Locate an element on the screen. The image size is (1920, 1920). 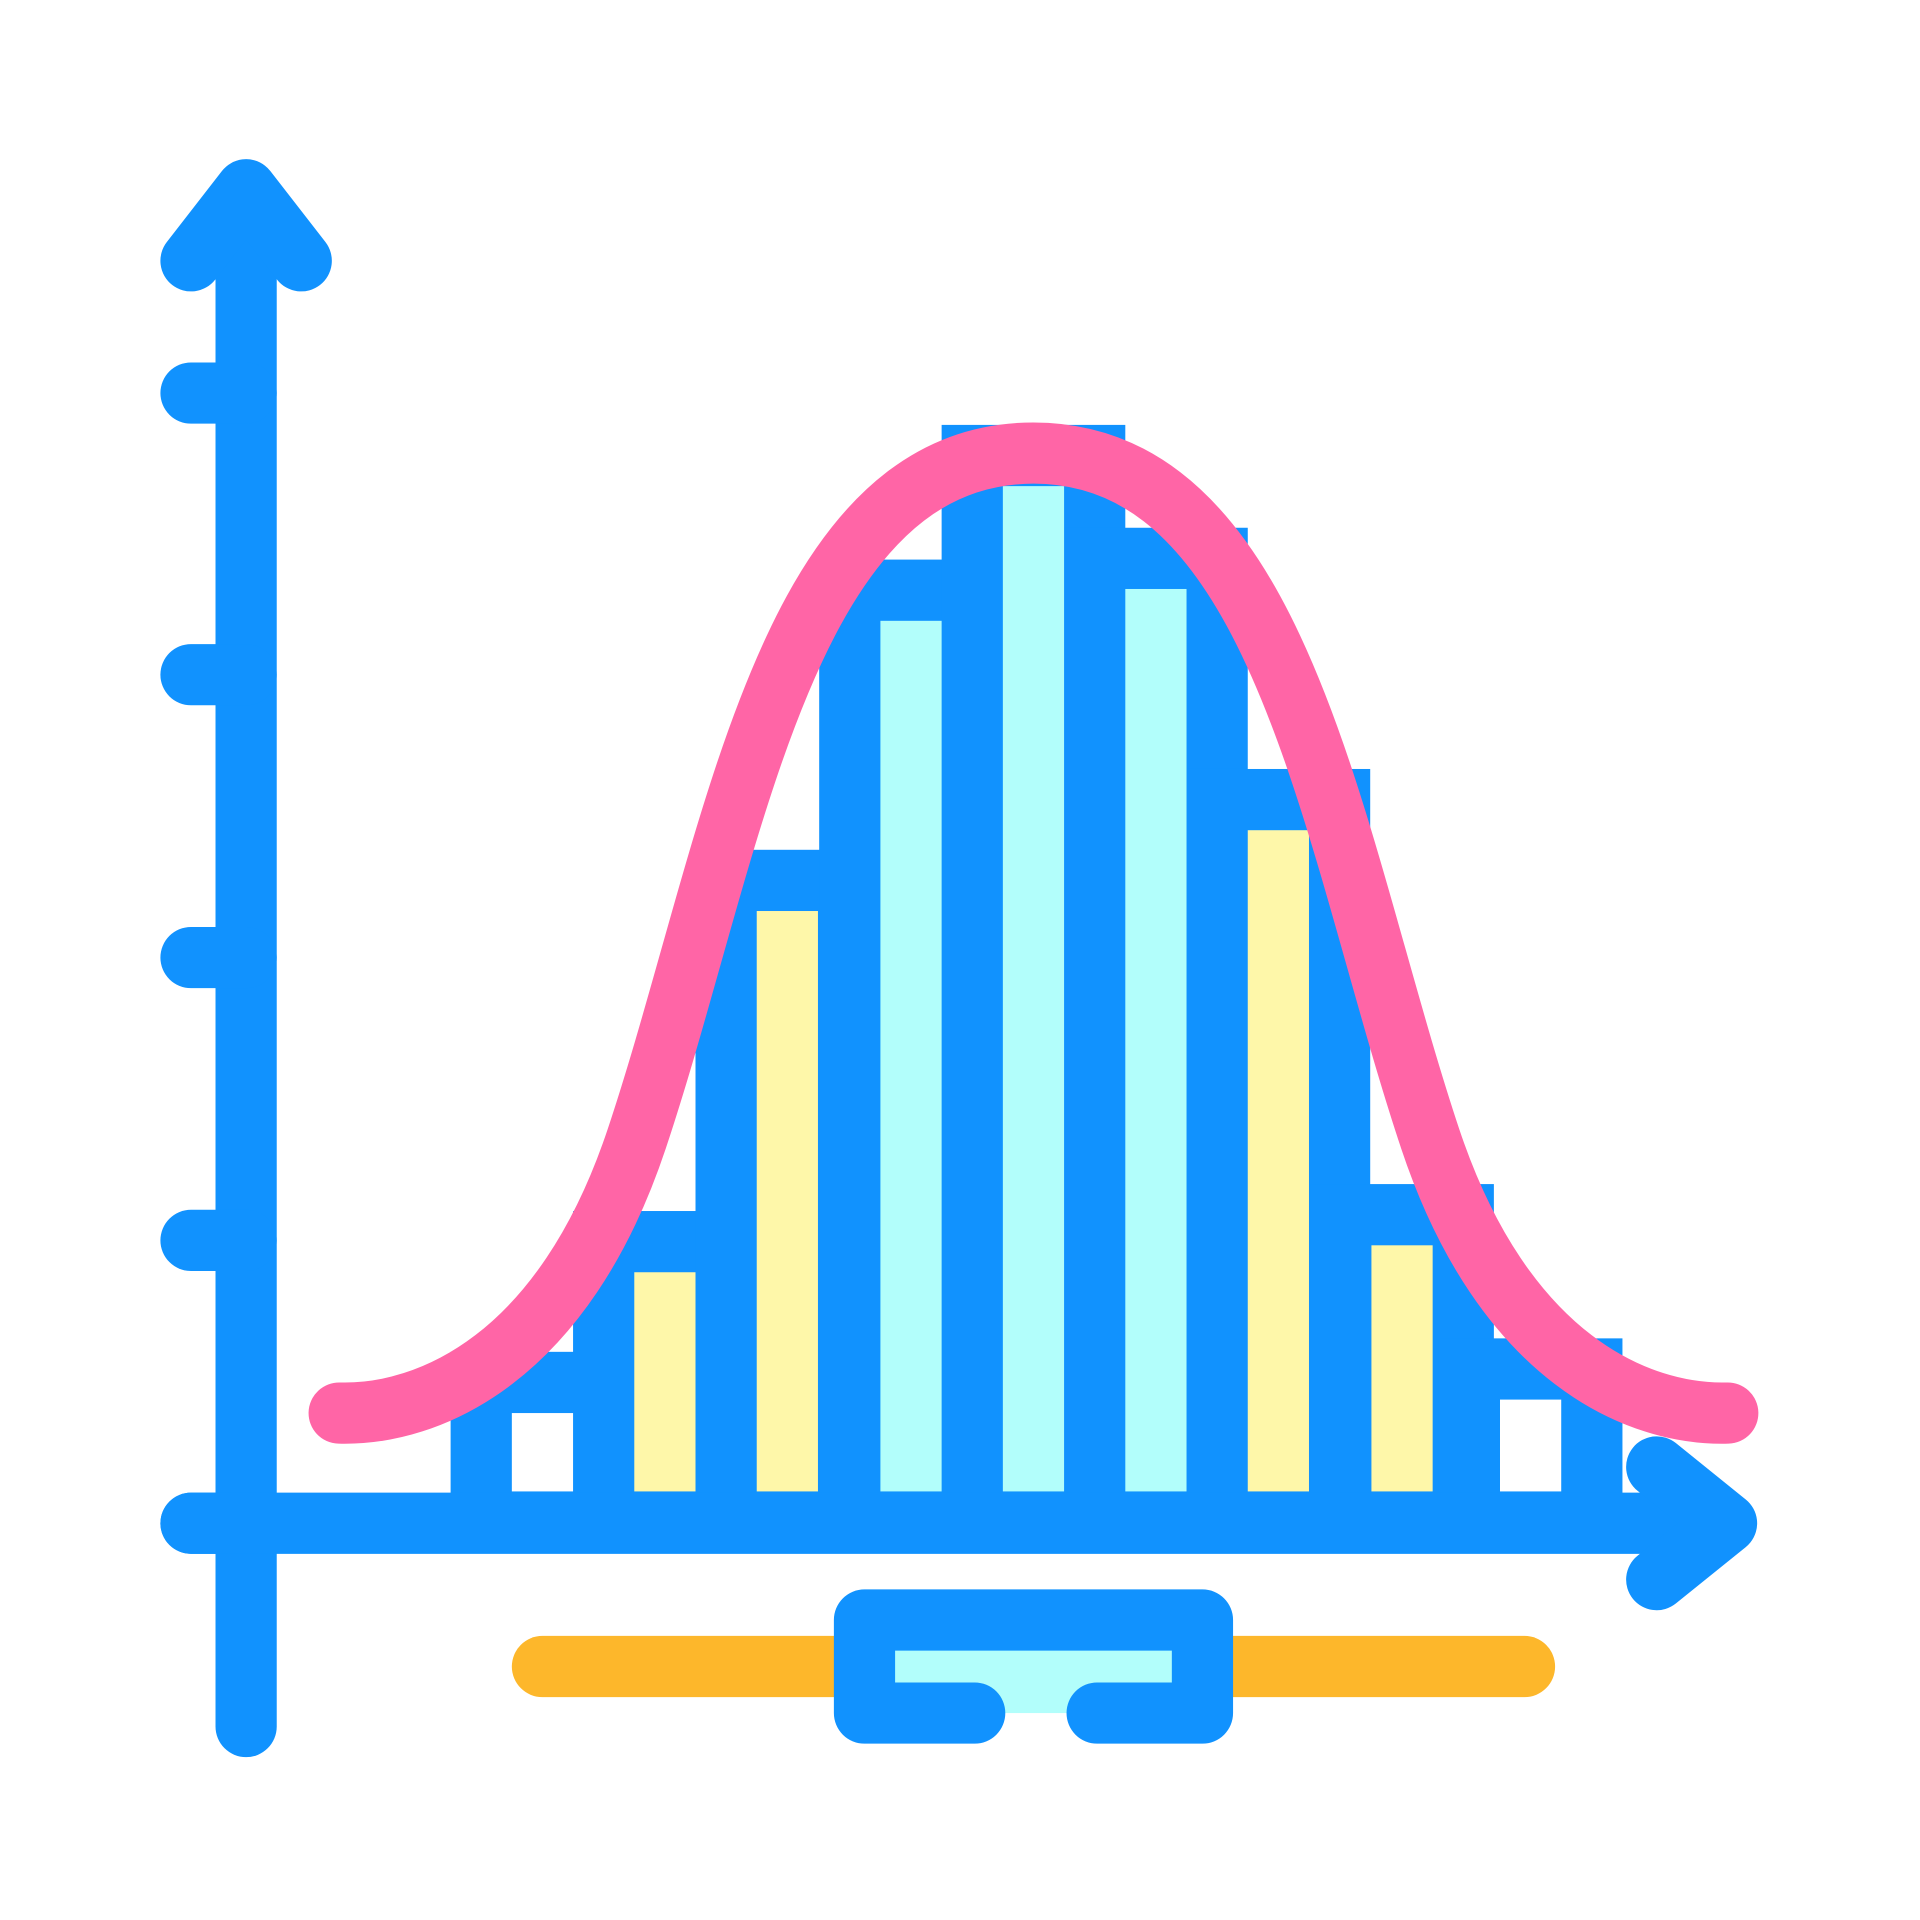
range-indicator is located at coordinates (1033, 1666).